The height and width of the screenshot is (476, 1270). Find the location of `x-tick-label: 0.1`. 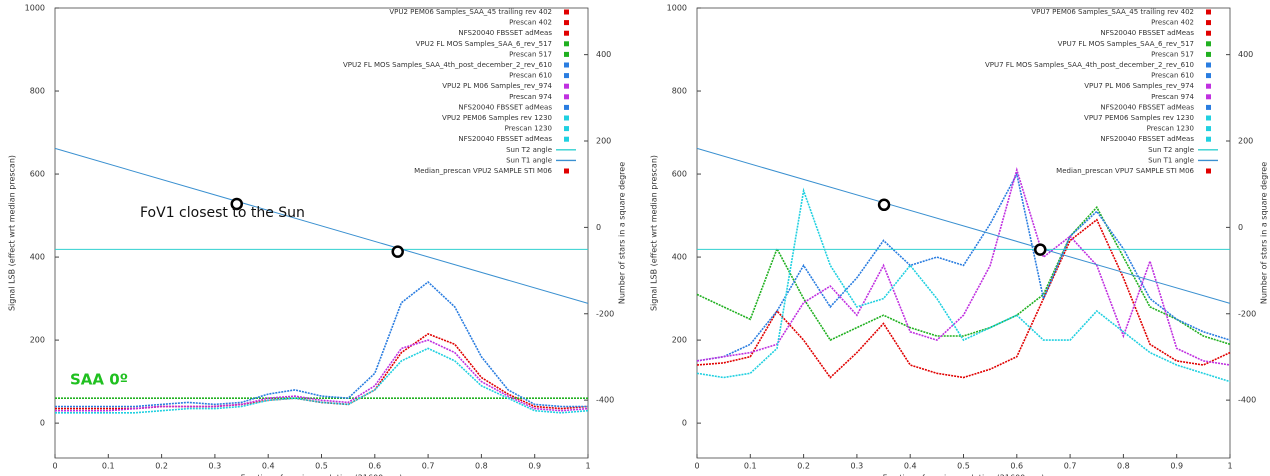

x-tick-label: 0.1 is located at coordinates (108, 466).